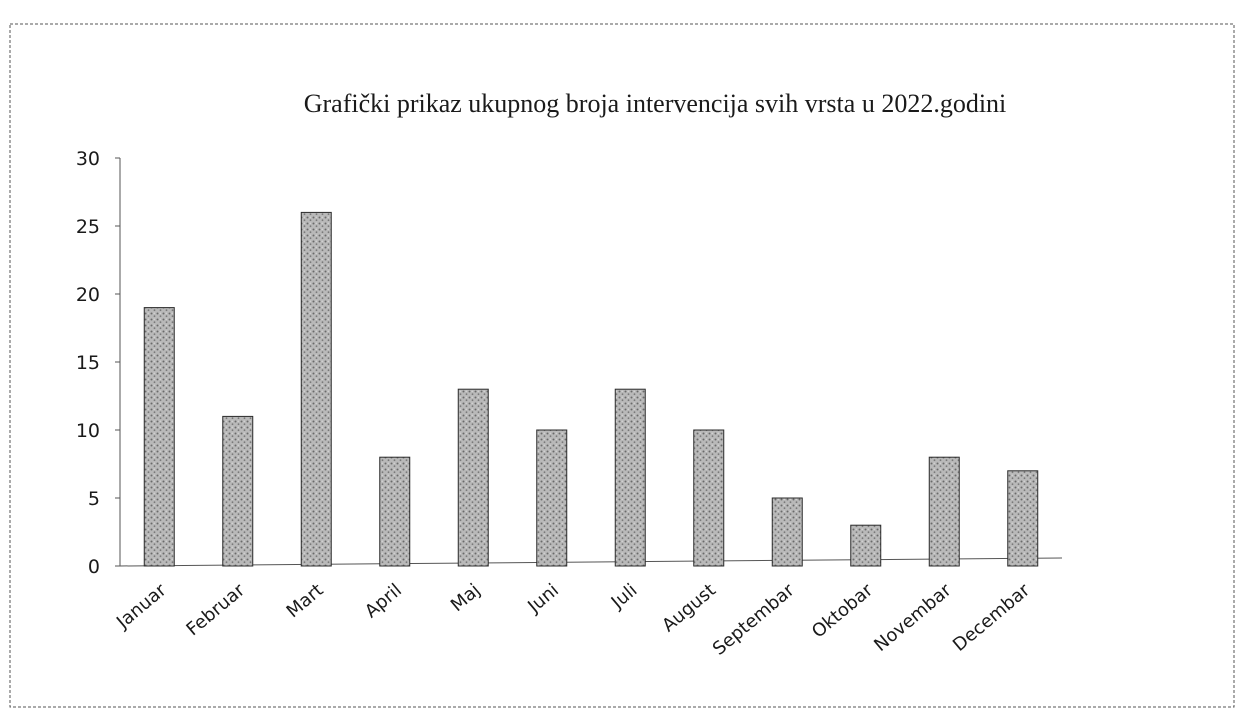 This screenshot has height=722, width=1240. What do you see at coordinates (88, 295) in the screenshot?
I see `y-tick-label: 20` at bounding box center [88, 295].